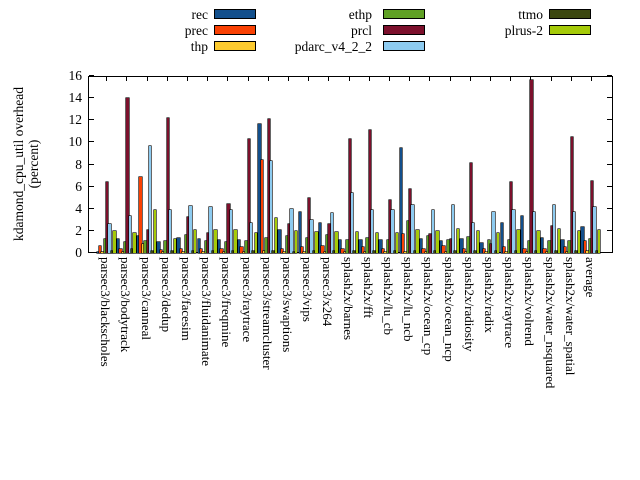  I want to click on x-tick-label: parsec3/blackscholes, so click(106, 312).